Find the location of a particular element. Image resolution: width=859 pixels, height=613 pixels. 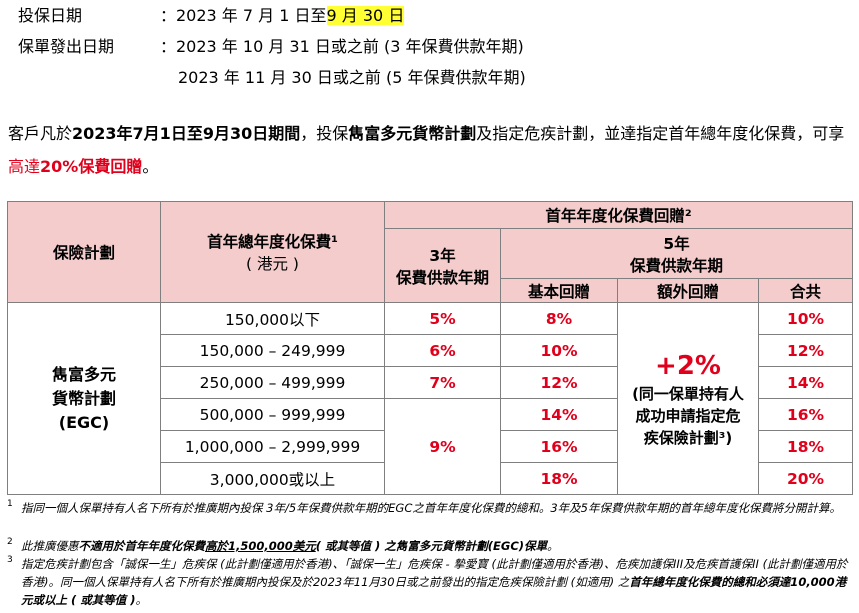

rebate-basic: 8% is located at coordinates (559, 318).